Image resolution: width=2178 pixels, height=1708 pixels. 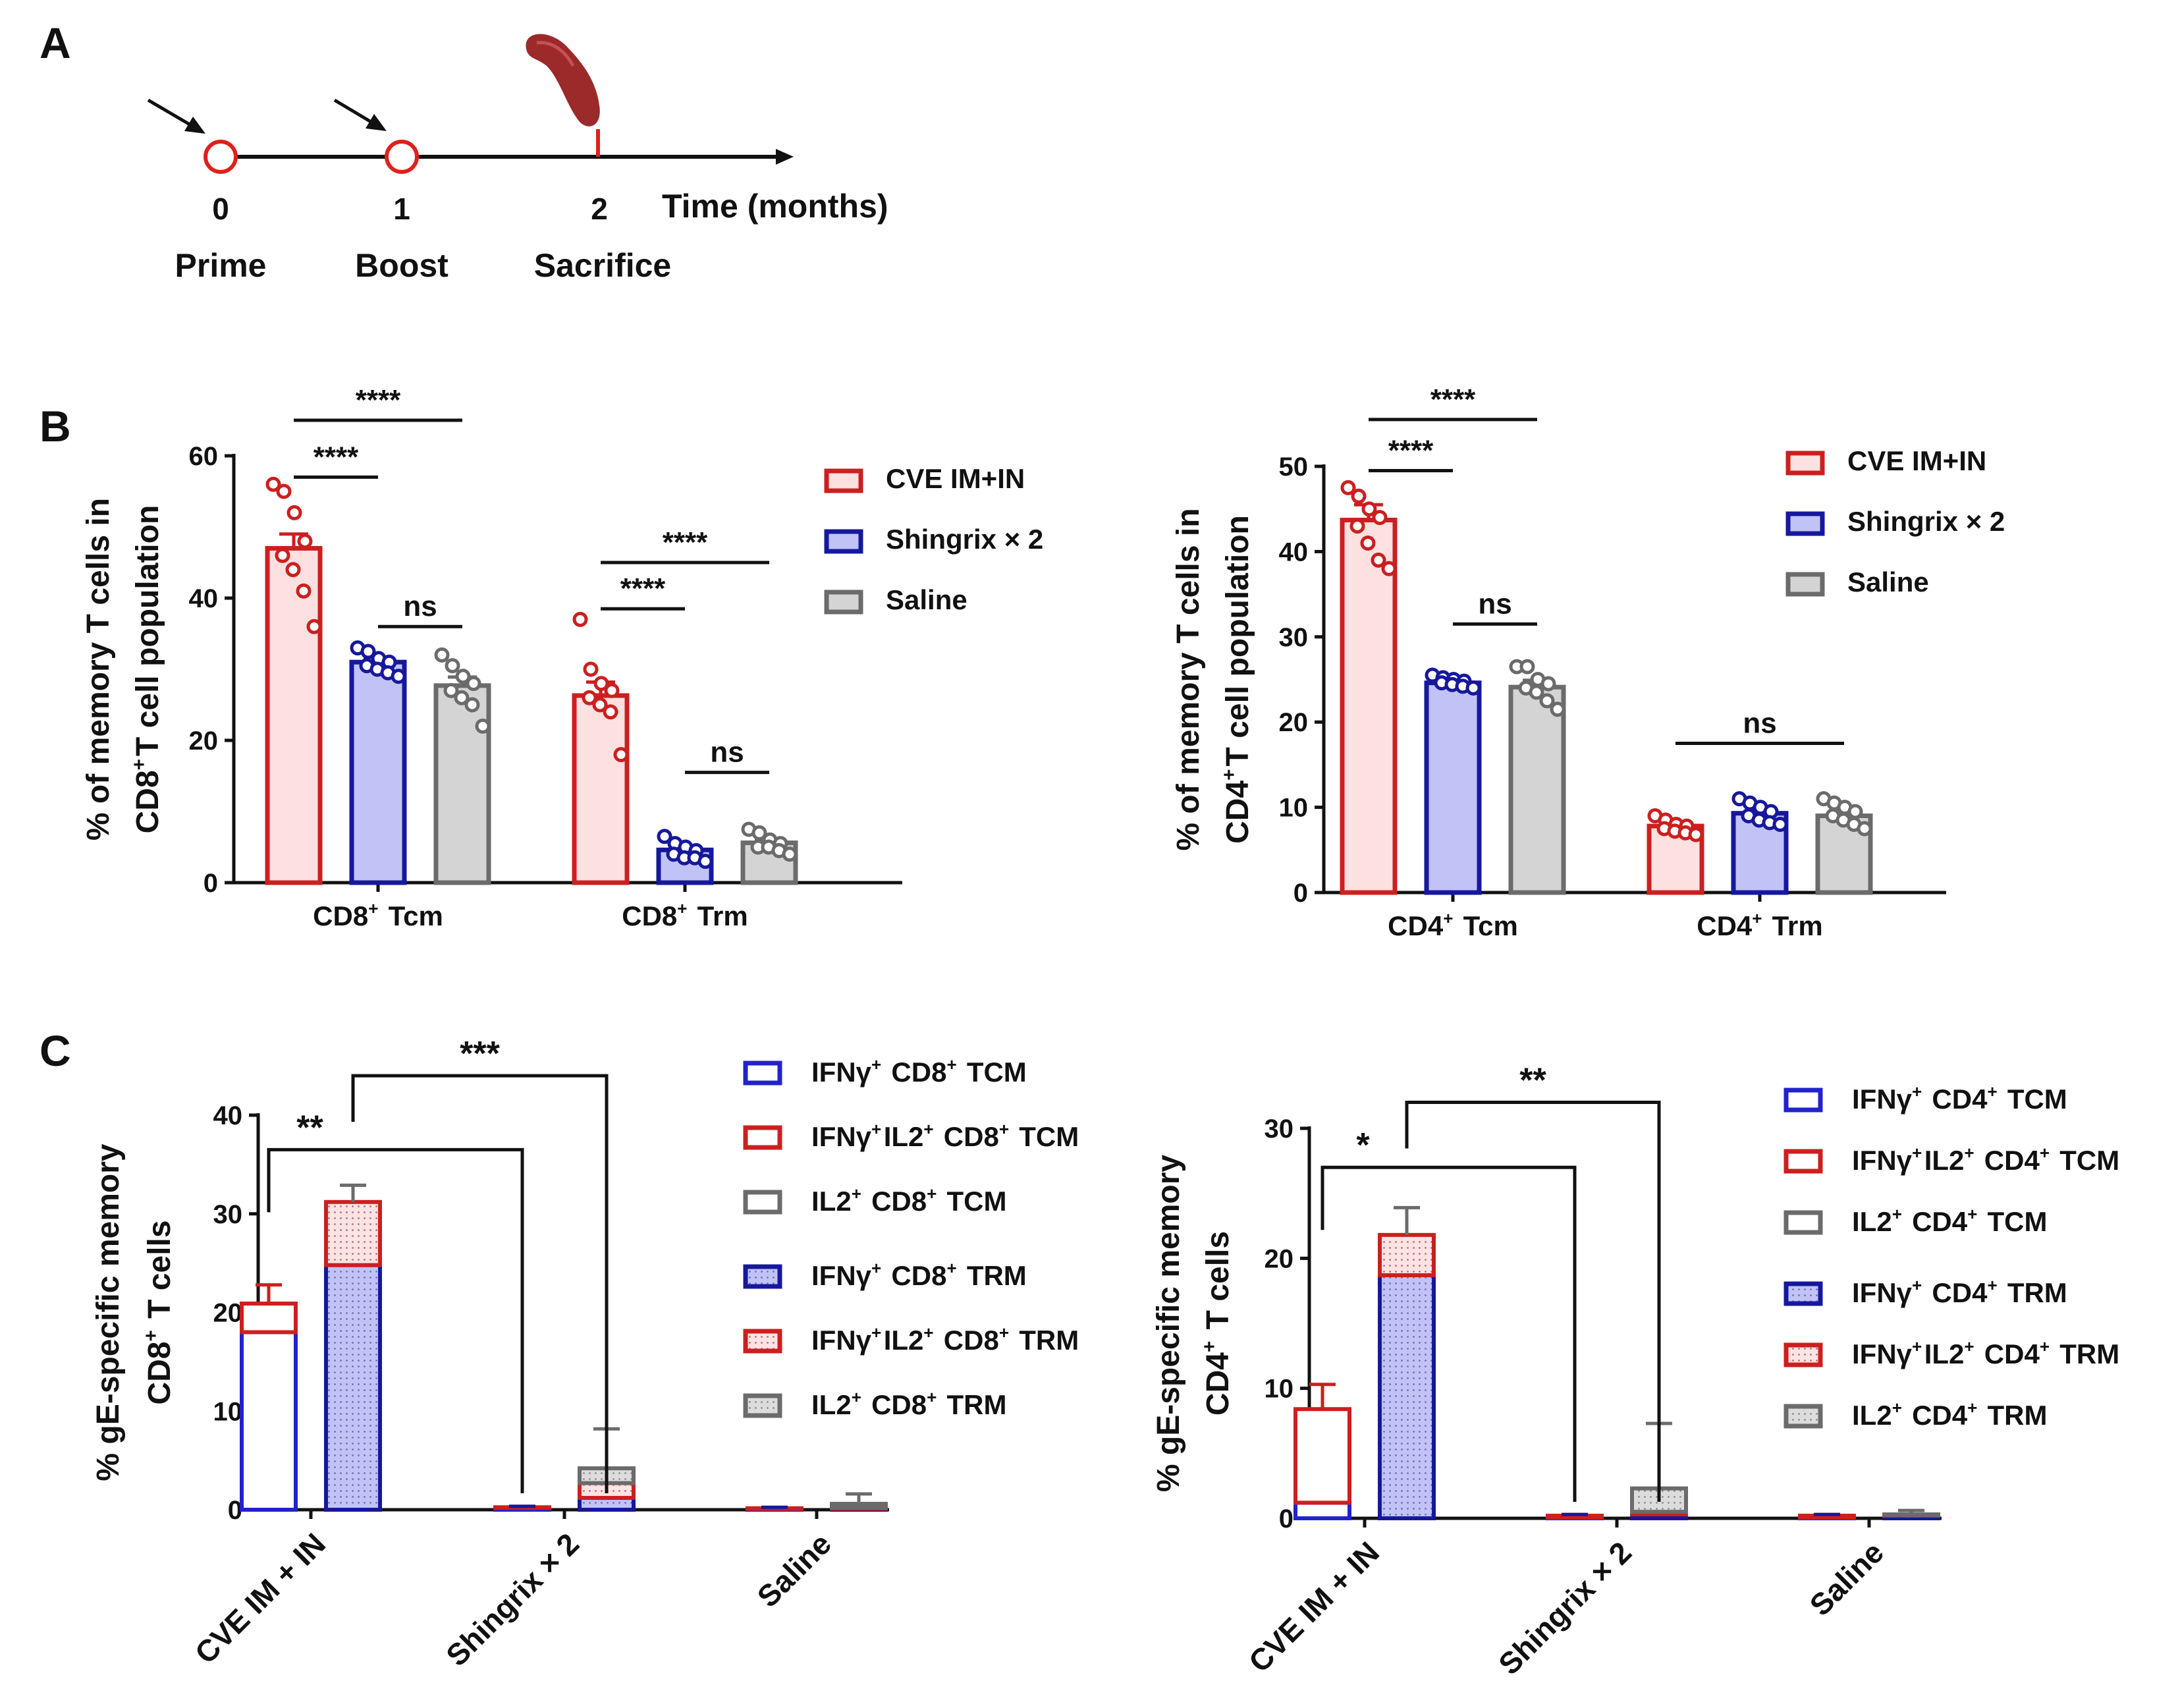 What do you see at coordinates (602, 265) in the screenshot?
I see `timeline-label-sacrifice: Sacrifice` at bounding box center [602, 265].